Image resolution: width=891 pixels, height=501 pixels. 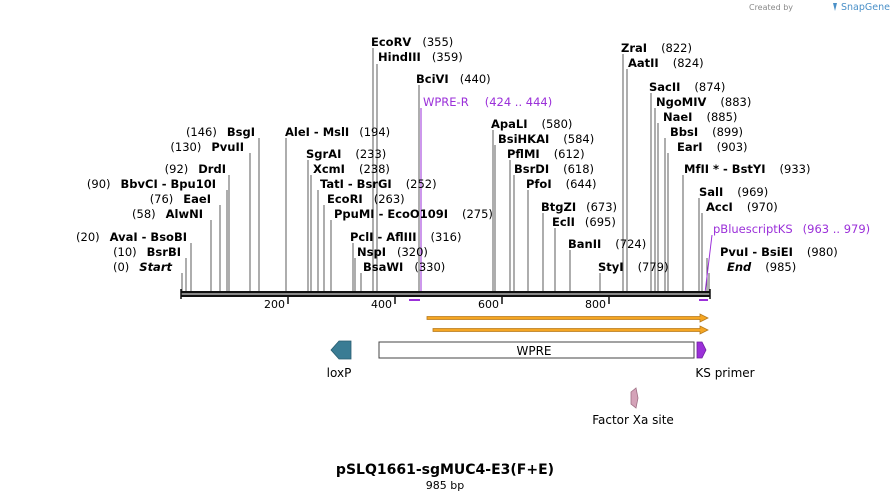 I want to click on site-bsawi: BsaWI (330), so click(x=404, y=267).